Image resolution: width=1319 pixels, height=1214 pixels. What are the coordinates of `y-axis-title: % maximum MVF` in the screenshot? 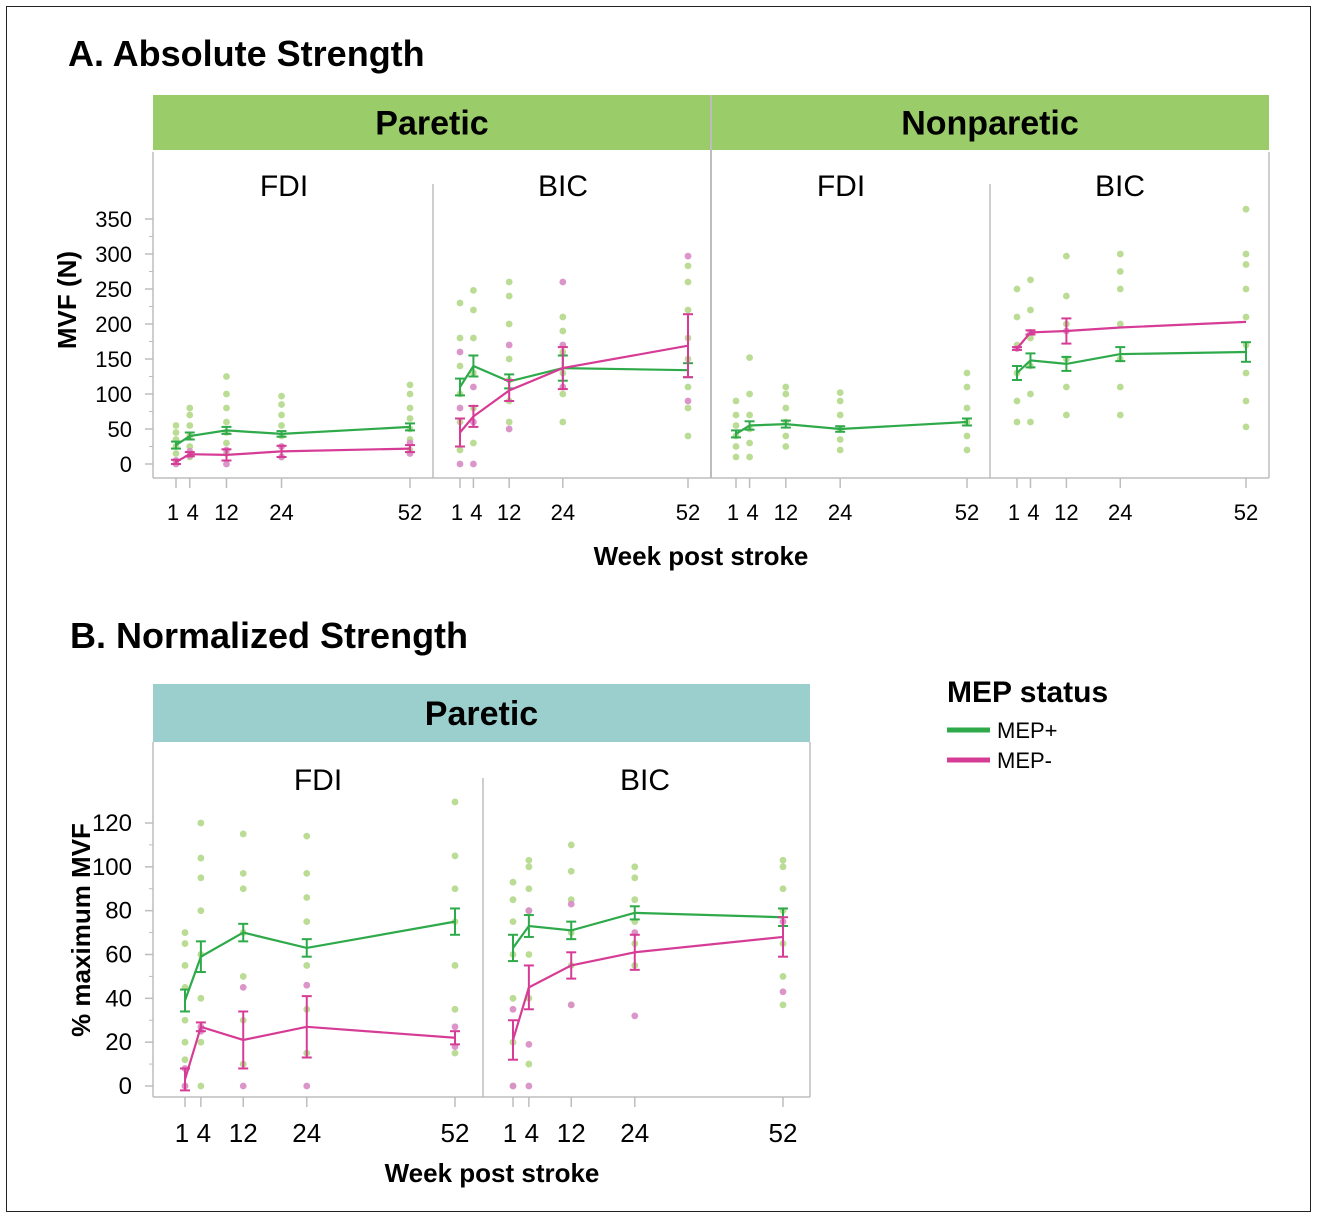 It's located at (81, 930).